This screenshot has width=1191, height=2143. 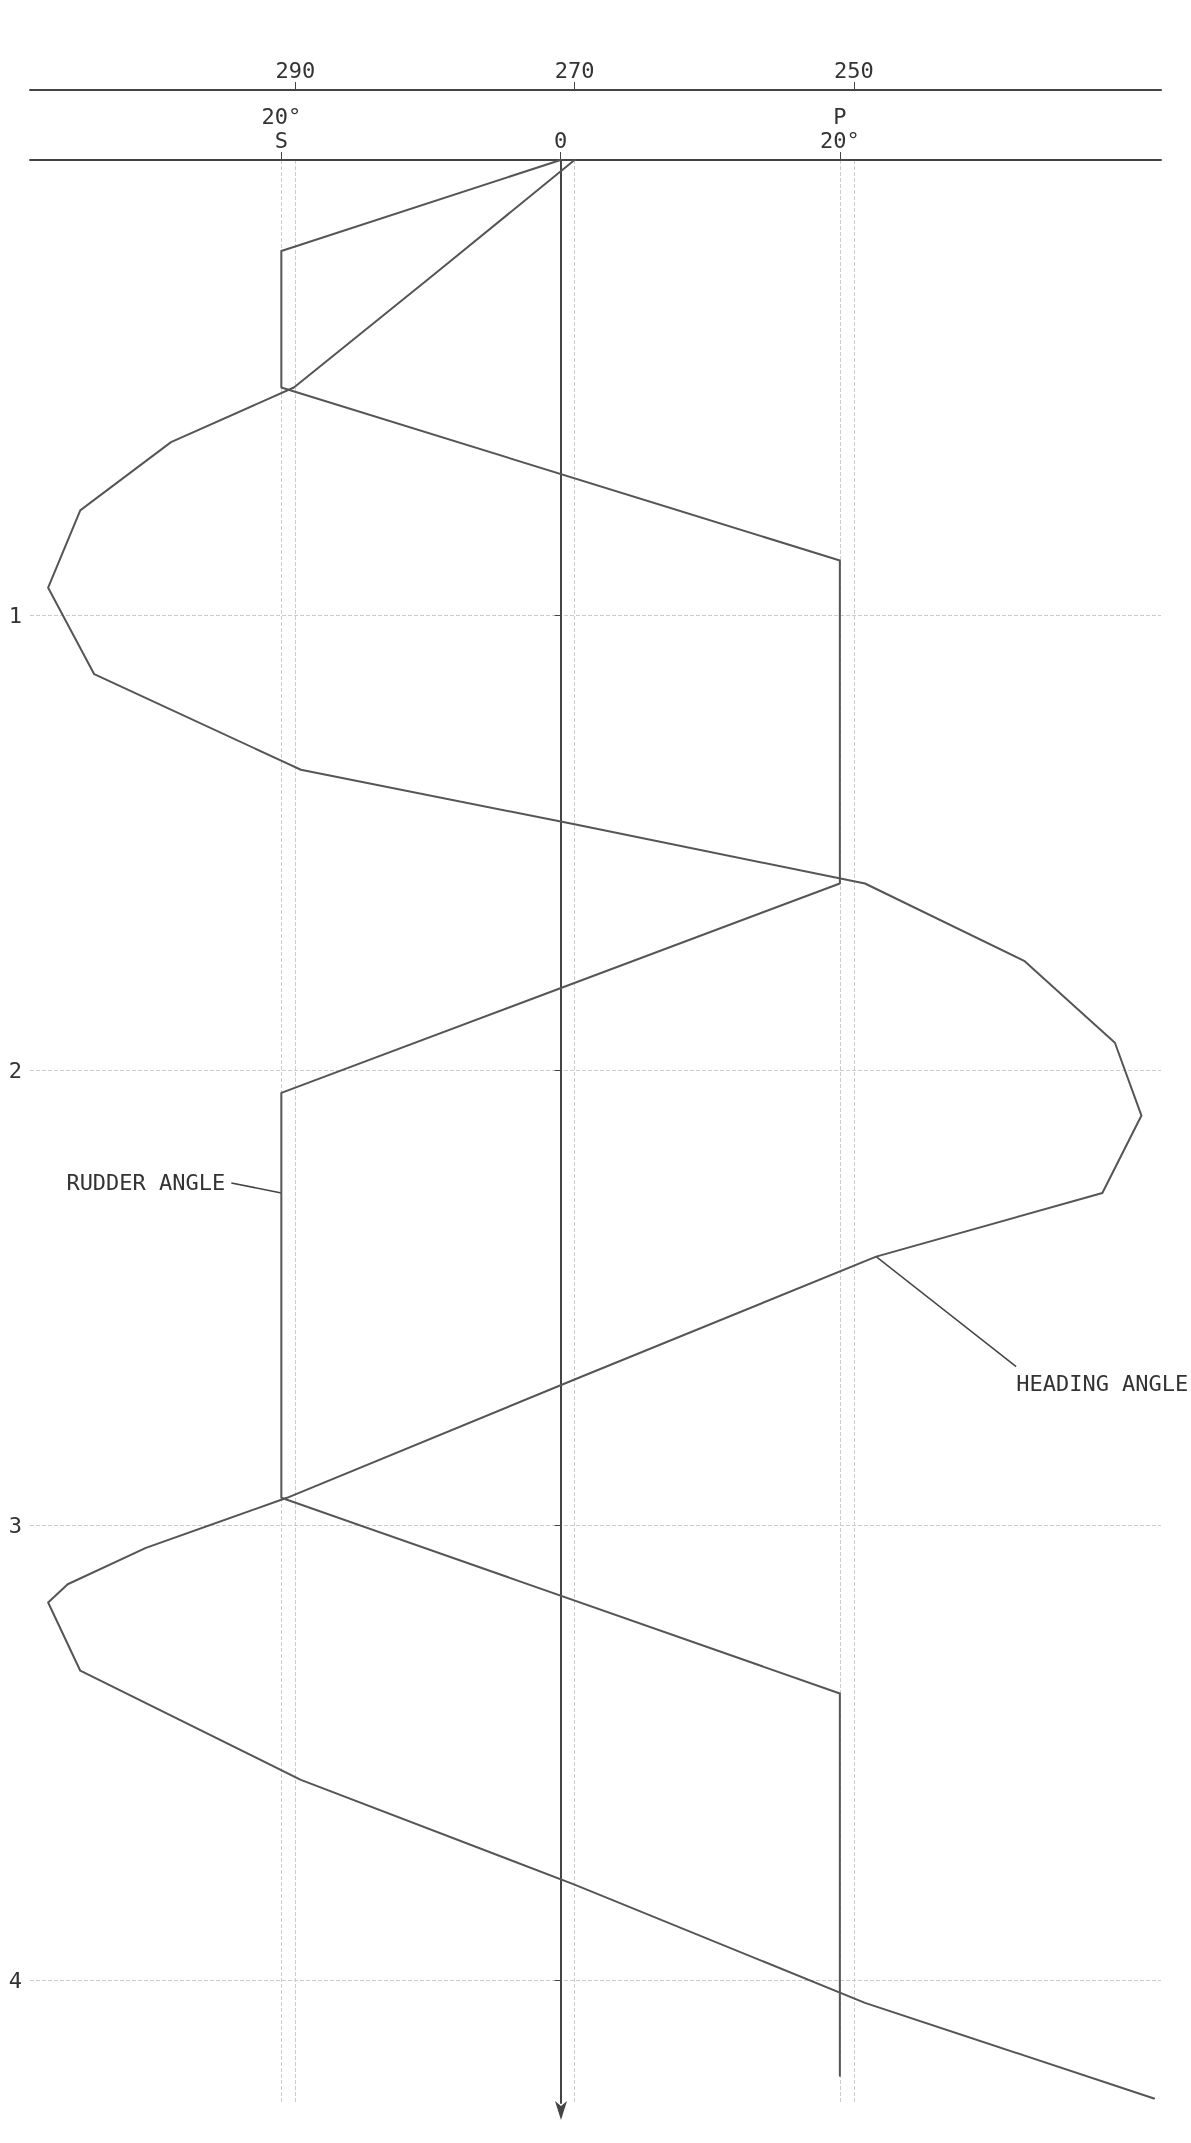 I want to click on x2-tick-label: 20° S, so click(x=281, y=128).